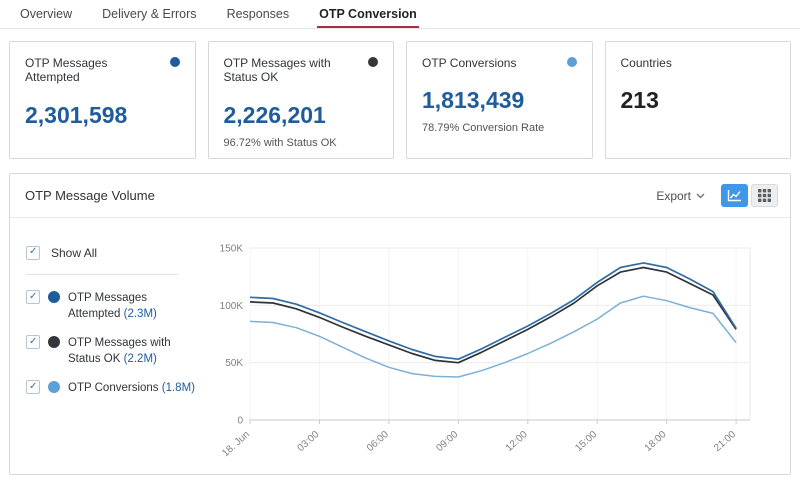  I want to click on table-grid-icon, so click(764, 195).